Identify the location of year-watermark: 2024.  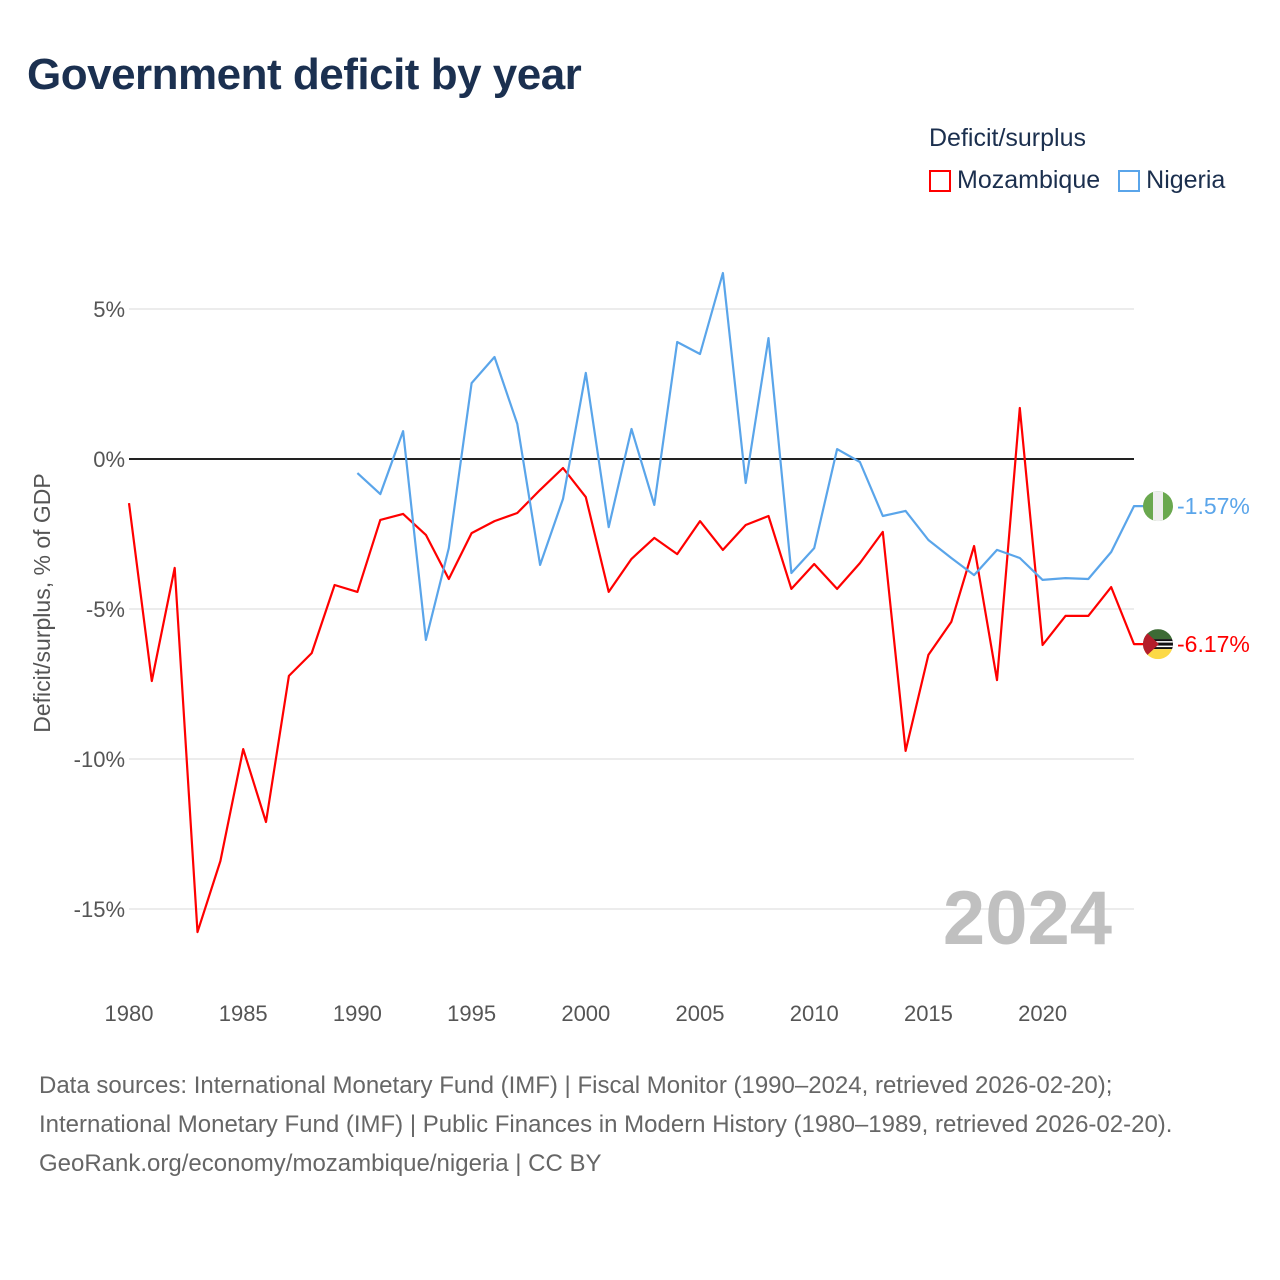
(1027, 918).